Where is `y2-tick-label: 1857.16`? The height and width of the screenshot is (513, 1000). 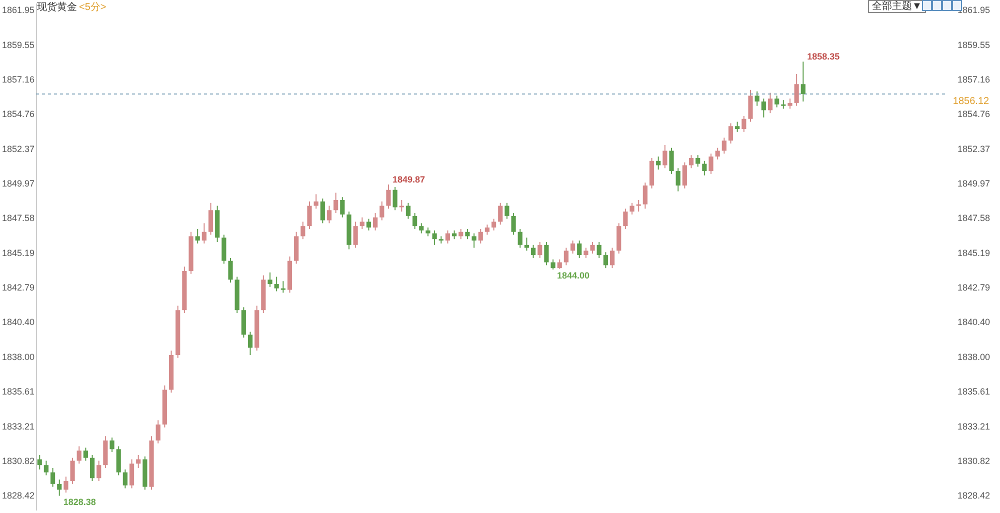 y2-tick-label: 1857.16 is located at coordinates (974, 79).